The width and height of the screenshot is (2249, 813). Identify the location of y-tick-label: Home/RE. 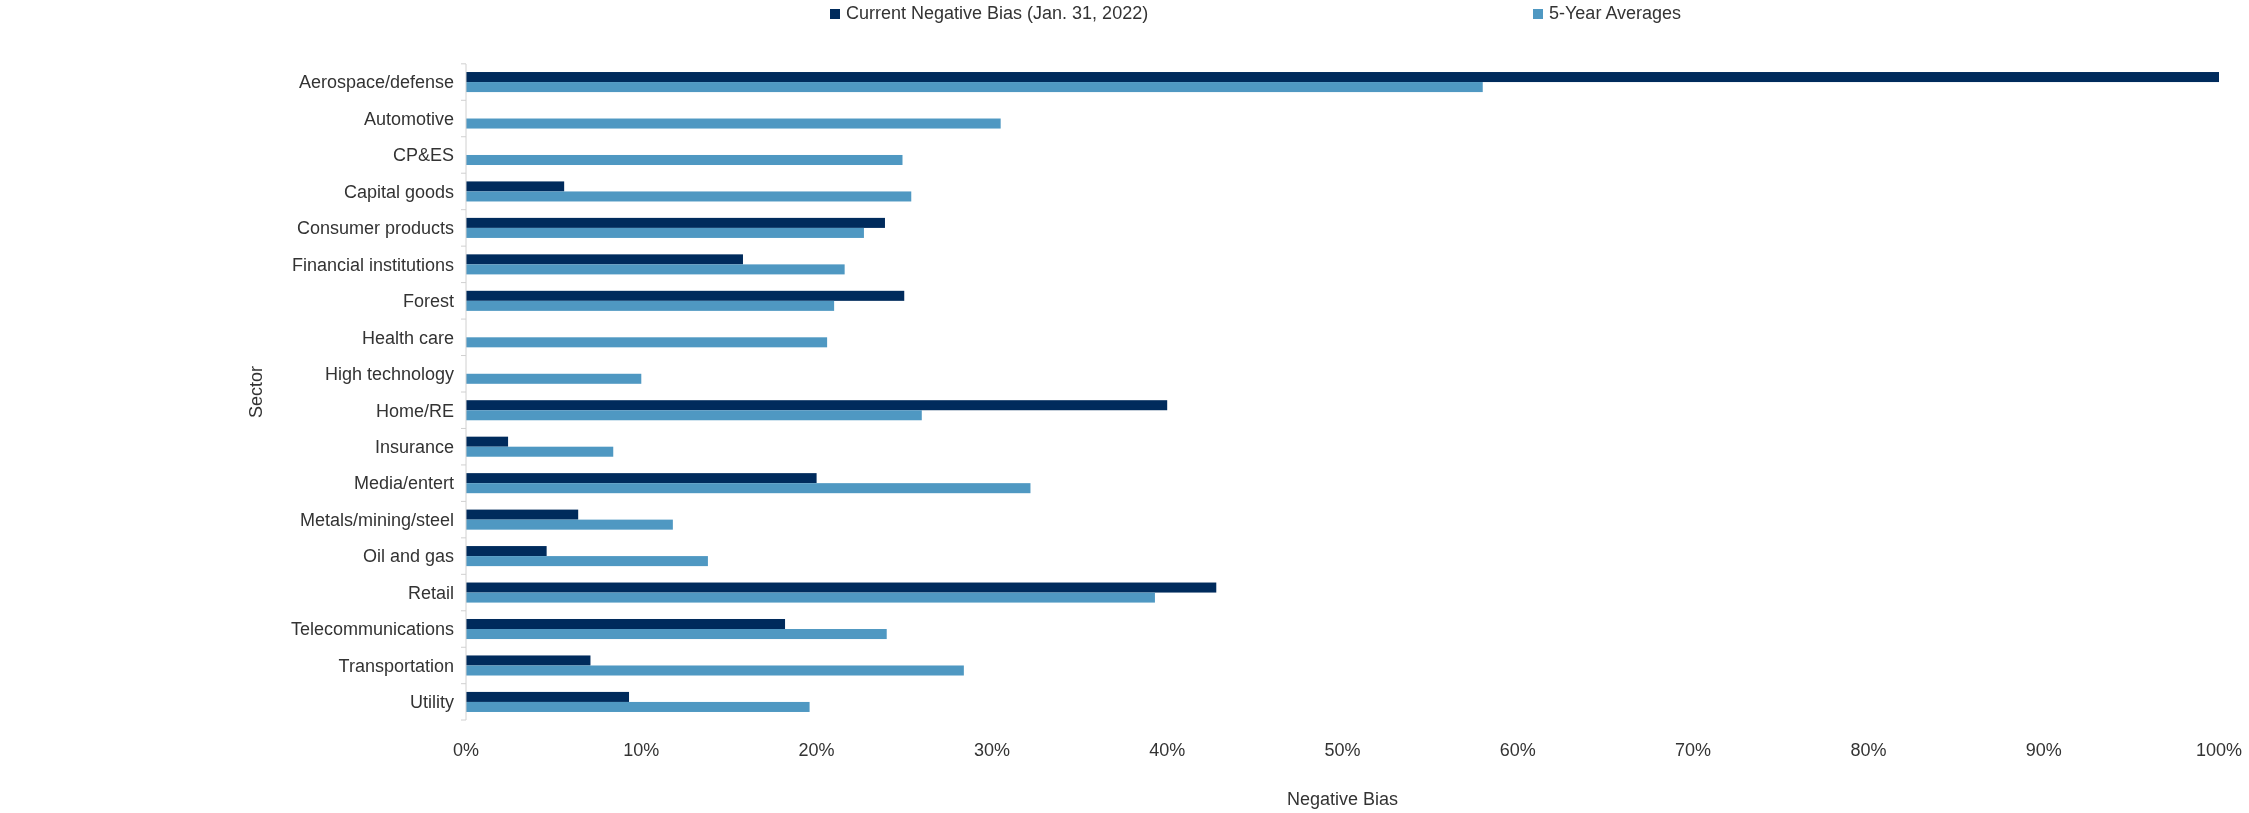
(414, 410).